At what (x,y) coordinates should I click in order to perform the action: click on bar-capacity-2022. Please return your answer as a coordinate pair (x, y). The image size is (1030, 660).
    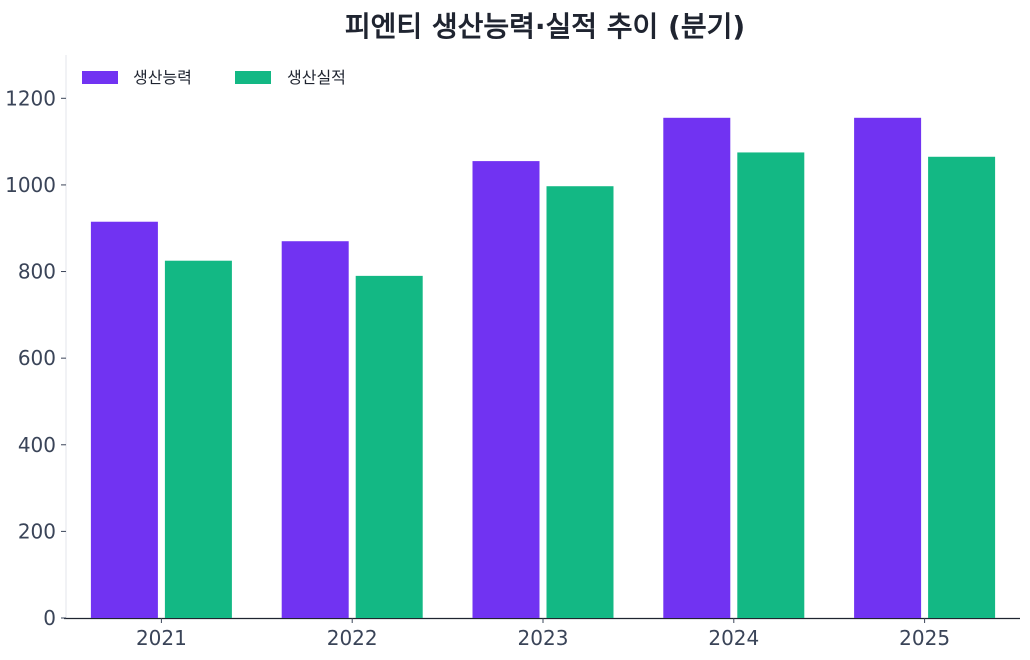
    Looking at the image, I should click on (315, 429).